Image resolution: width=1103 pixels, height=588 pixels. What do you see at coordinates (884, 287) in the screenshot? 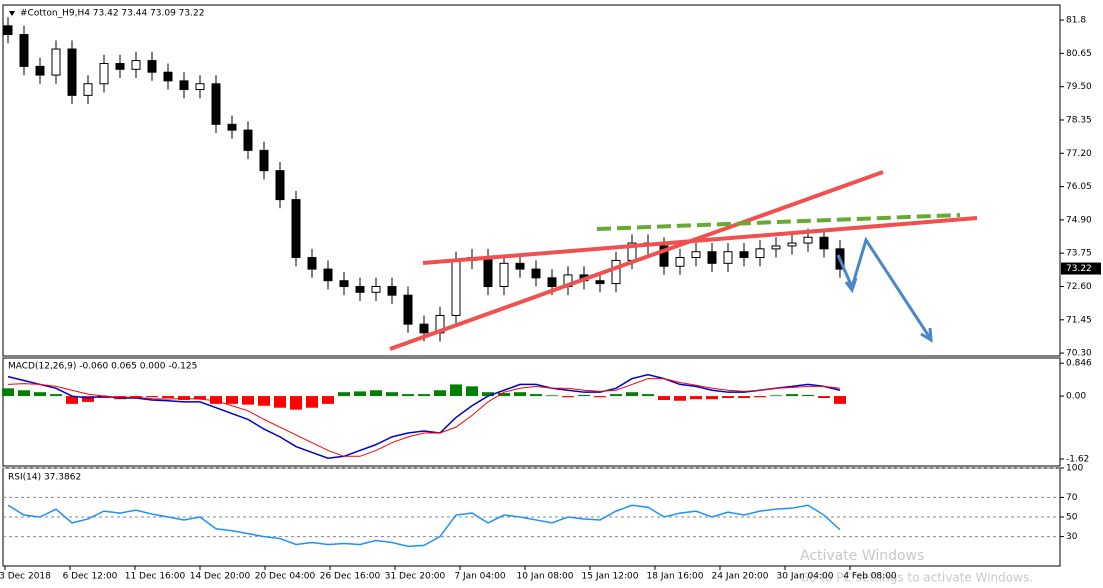
I see `projection-arrow` at bounding box center [884, 287].